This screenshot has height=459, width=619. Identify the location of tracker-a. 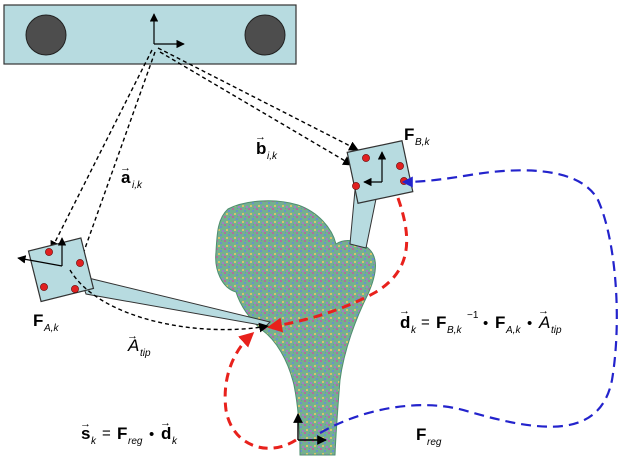
(144, 282).